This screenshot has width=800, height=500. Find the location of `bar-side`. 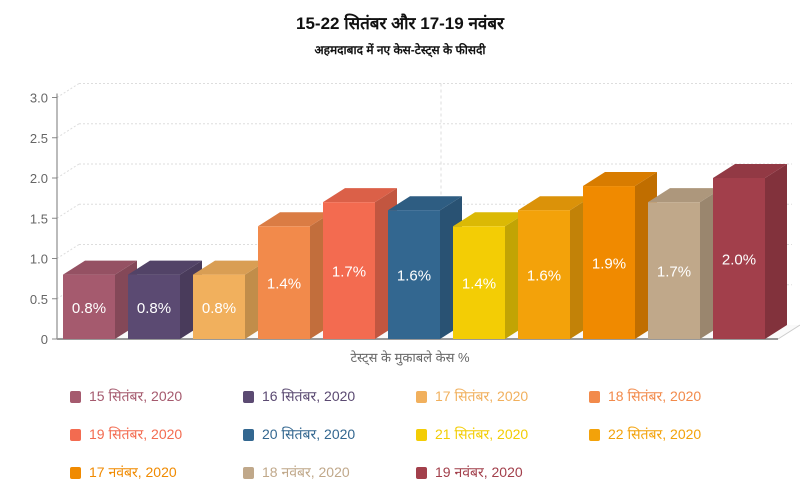

bar-side is located at coordinates (776, 251).